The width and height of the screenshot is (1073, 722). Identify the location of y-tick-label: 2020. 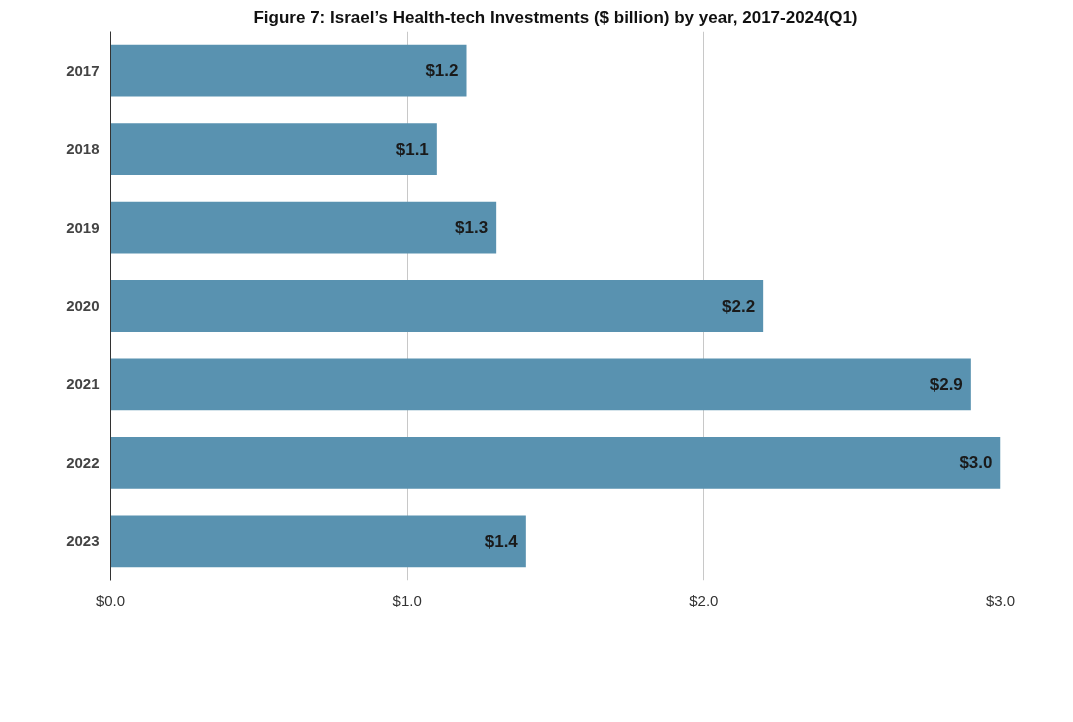
(83, 305).